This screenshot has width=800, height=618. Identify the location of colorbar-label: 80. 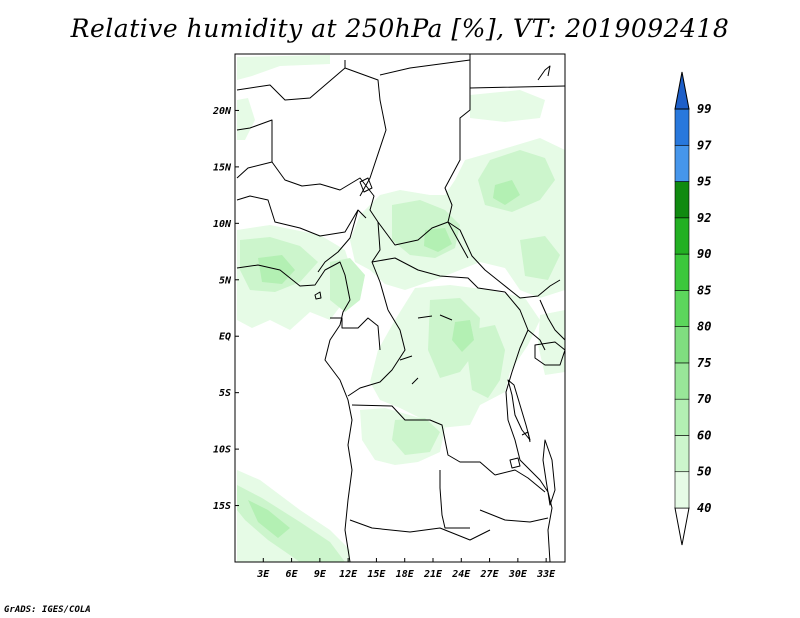
(704, 327).